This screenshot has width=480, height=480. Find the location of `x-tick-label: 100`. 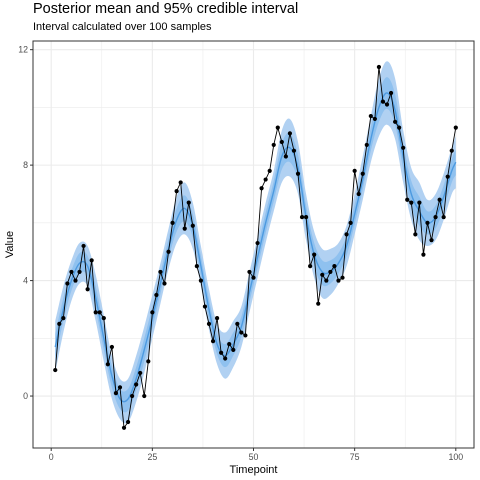

x-tick-label: 100 is located at coordinates (455, 457).